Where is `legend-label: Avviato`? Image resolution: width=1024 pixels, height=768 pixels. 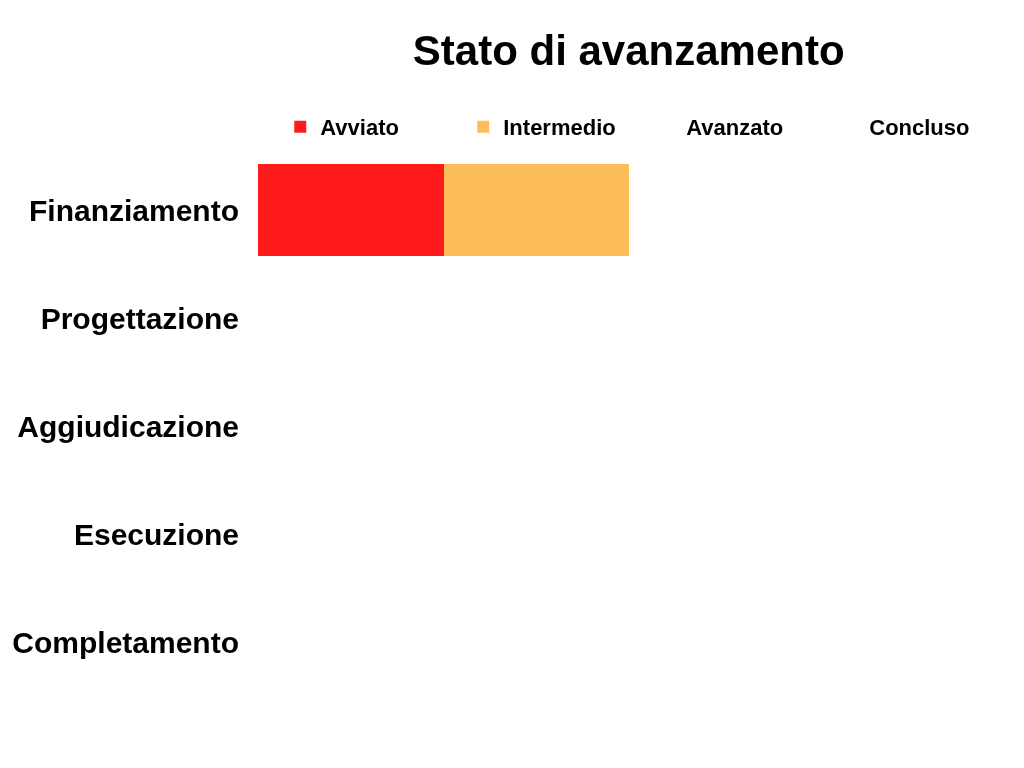 legend-label: Avviato is located at coordinates (359, 128).